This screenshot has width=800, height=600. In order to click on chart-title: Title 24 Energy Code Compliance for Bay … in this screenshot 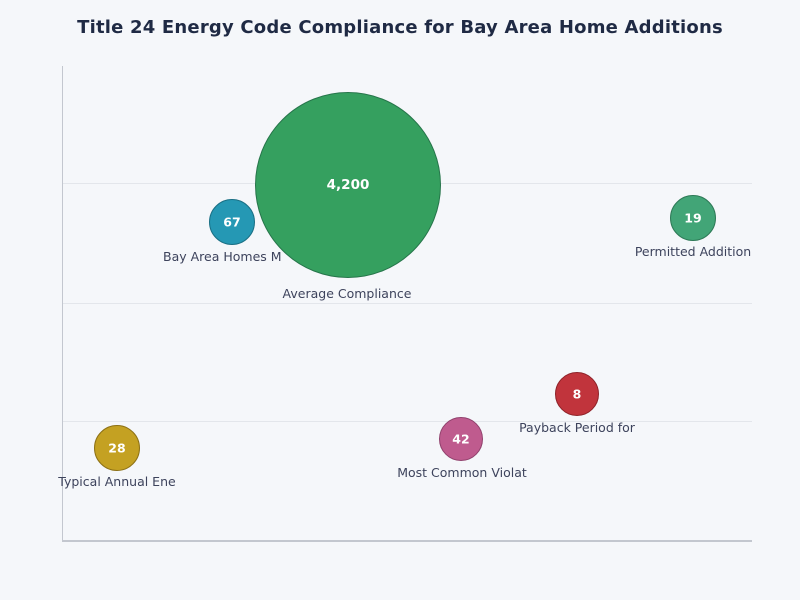, I will do `click(400, 27)`.